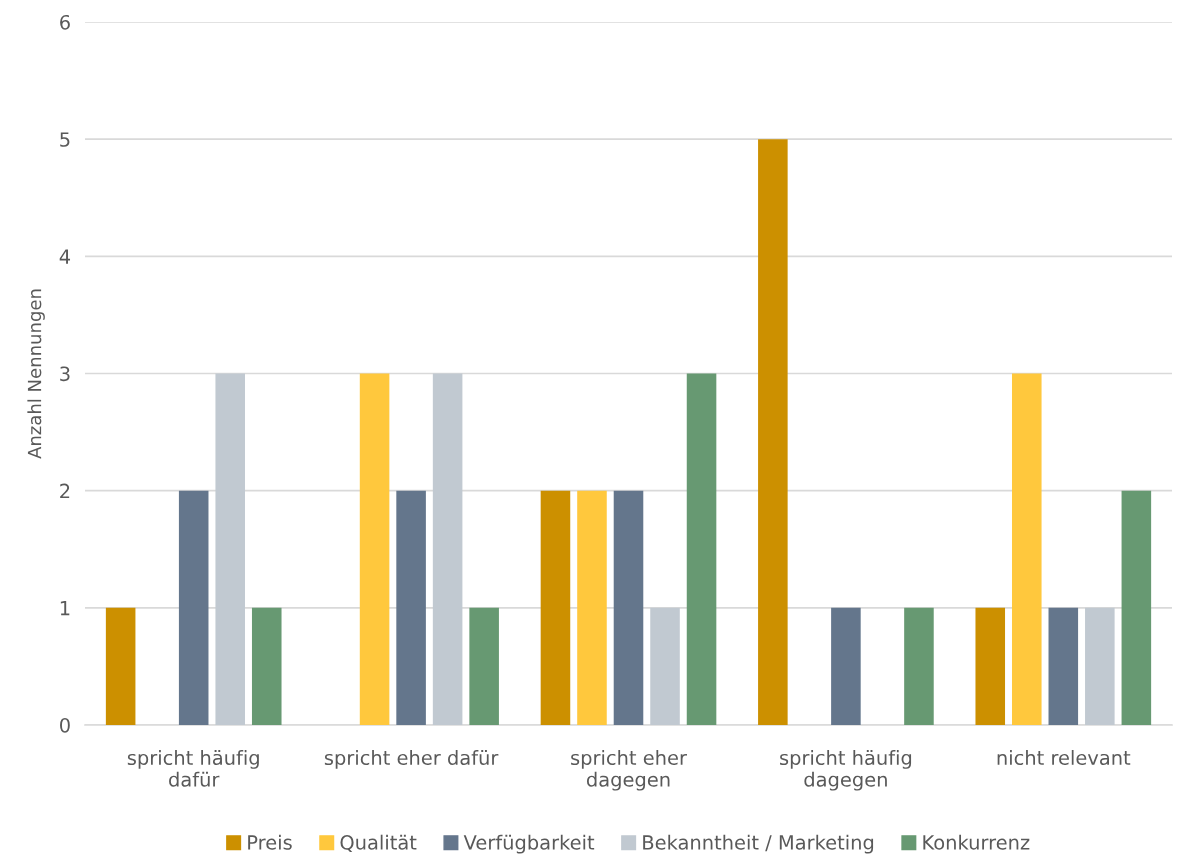 The height and width of the screenshot is (868, 1187). What do you see at coordinates (629, 770) in the screenshot?
I see `x-tick-label: spricht eher dagegen` at bounding box center [629, 770].